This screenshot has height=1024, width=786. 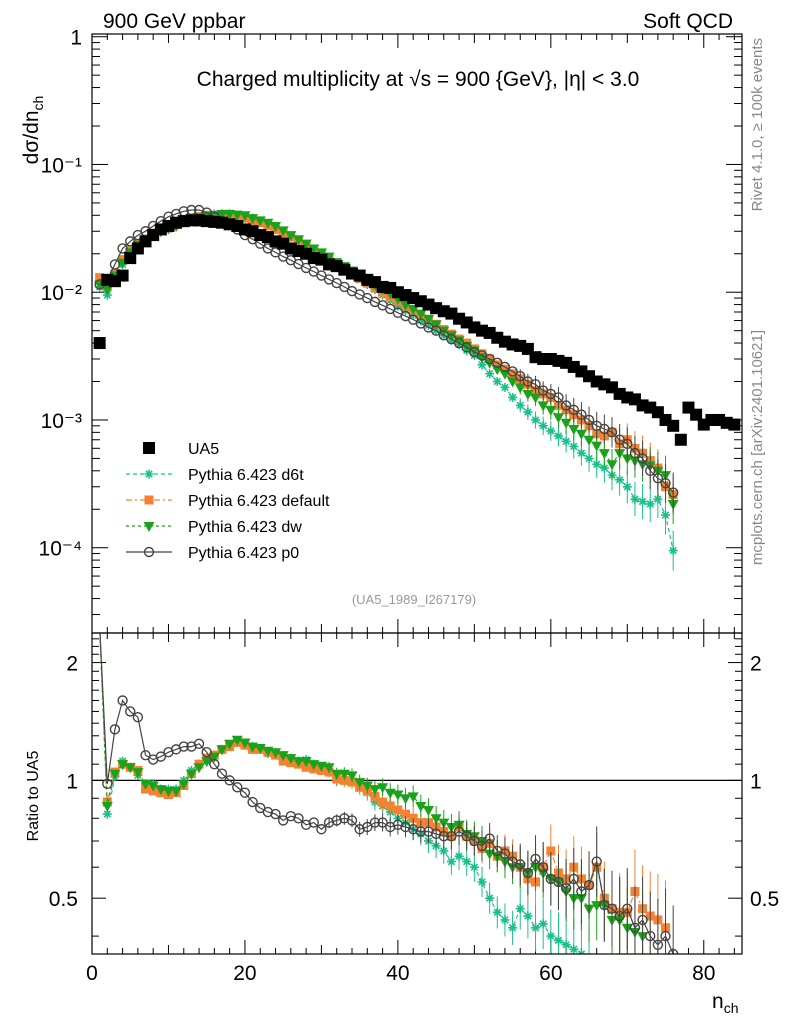 What do you see at coordinates (214, 527) in the screenshot?
I see `legend-item-dw: Pythia 6.423 dw` at bounding box center [214, 527].